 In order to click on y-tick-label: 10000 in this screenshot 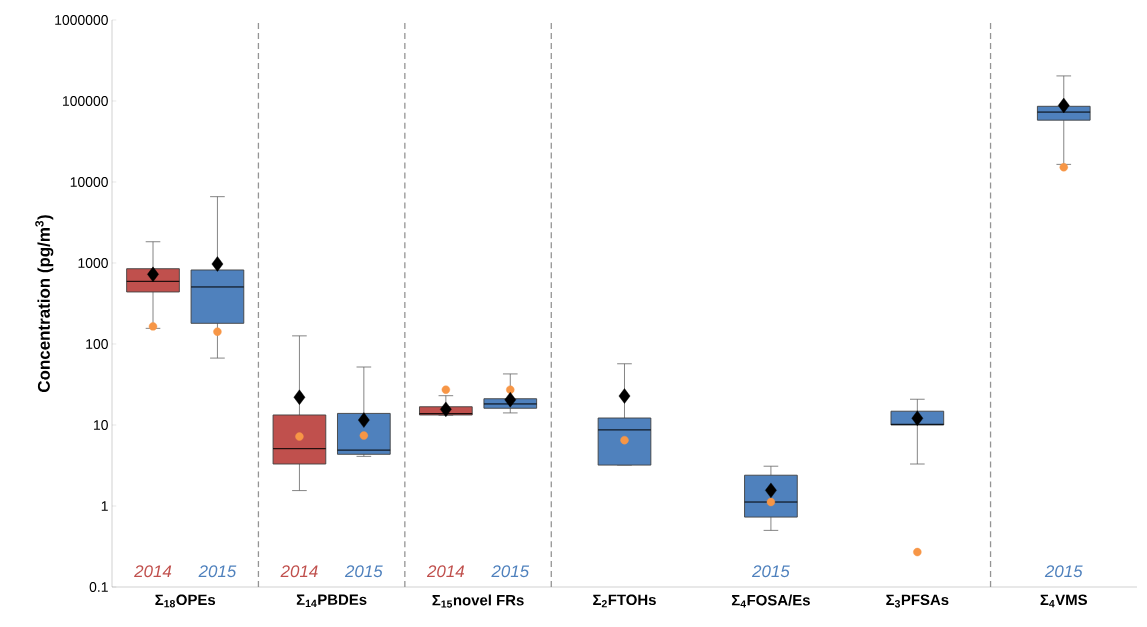, I will do `click(89, 182)`.